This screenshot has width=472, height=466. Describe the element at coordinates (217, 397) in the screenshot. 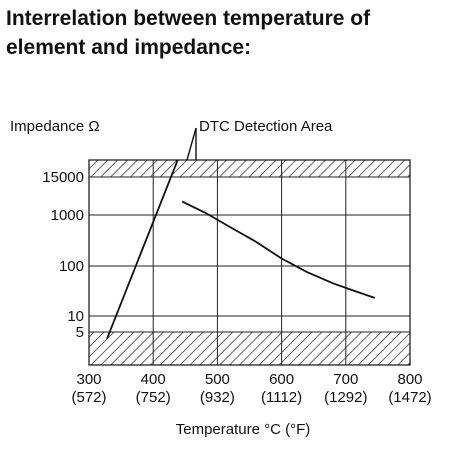

I see `x-tick-sublabel-500: (932)` at that location.